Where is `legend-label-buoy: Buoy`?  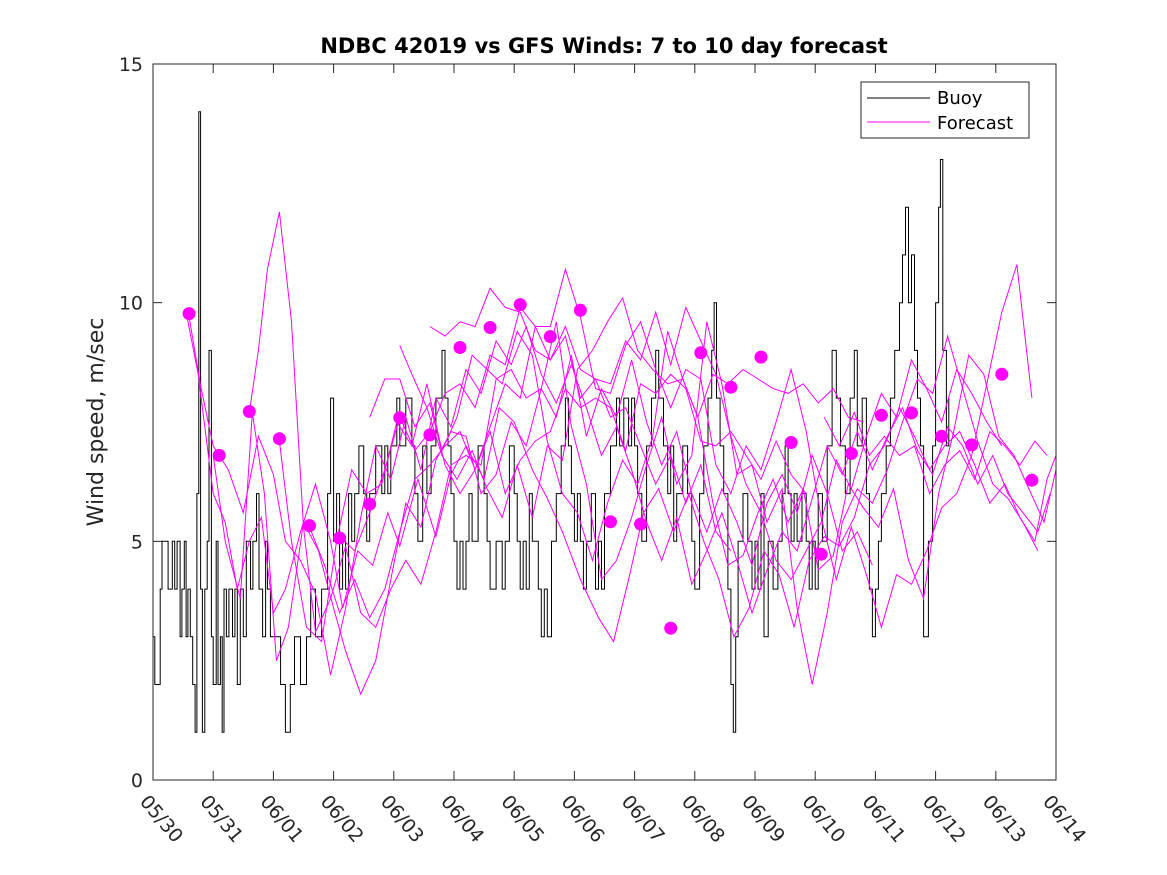 legend-label-buoy: Buoy is located at coordinates (960, 98).